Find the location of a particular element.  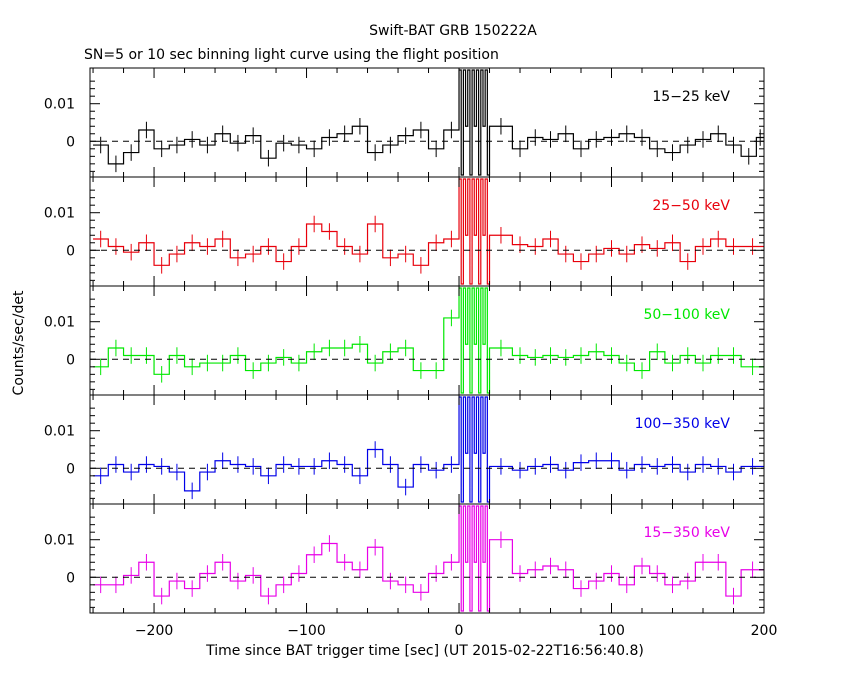

panel-1: 0 0.01 15−25 keV is located at coordinates (404, 122).